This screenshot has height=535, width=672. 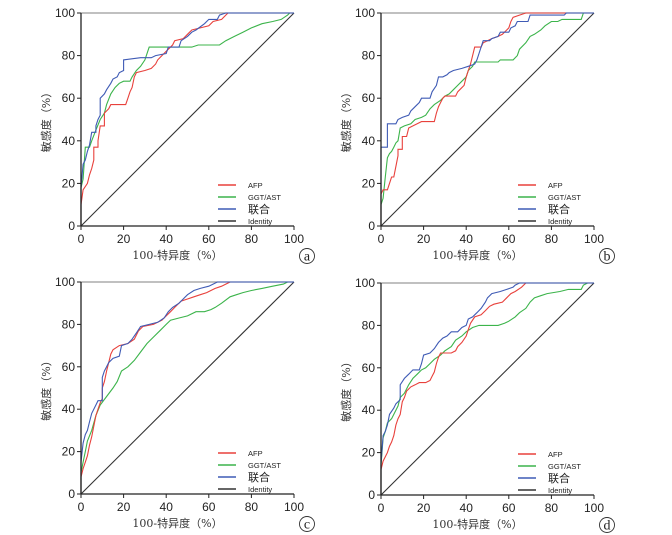 I want to click on panel-label: a, so click(x=307, y=257).